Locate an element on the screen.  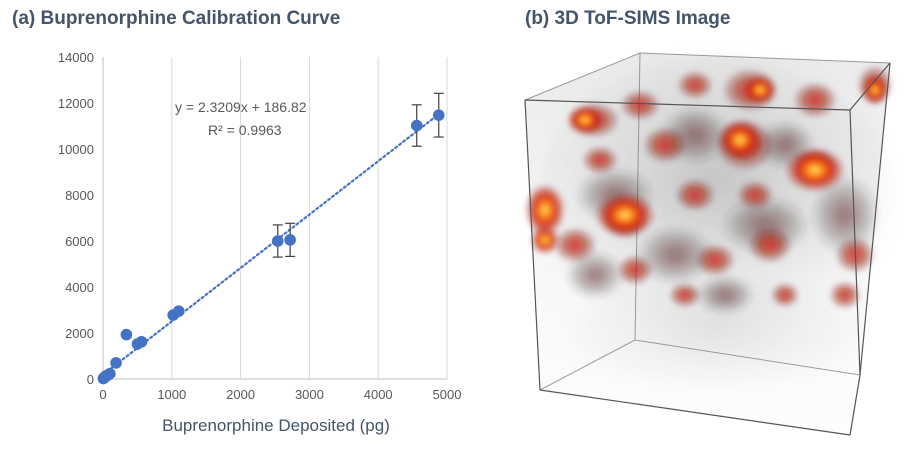
trendline-equation: y = 2.3209x + 186.82 is located at coordinates (241, 107).